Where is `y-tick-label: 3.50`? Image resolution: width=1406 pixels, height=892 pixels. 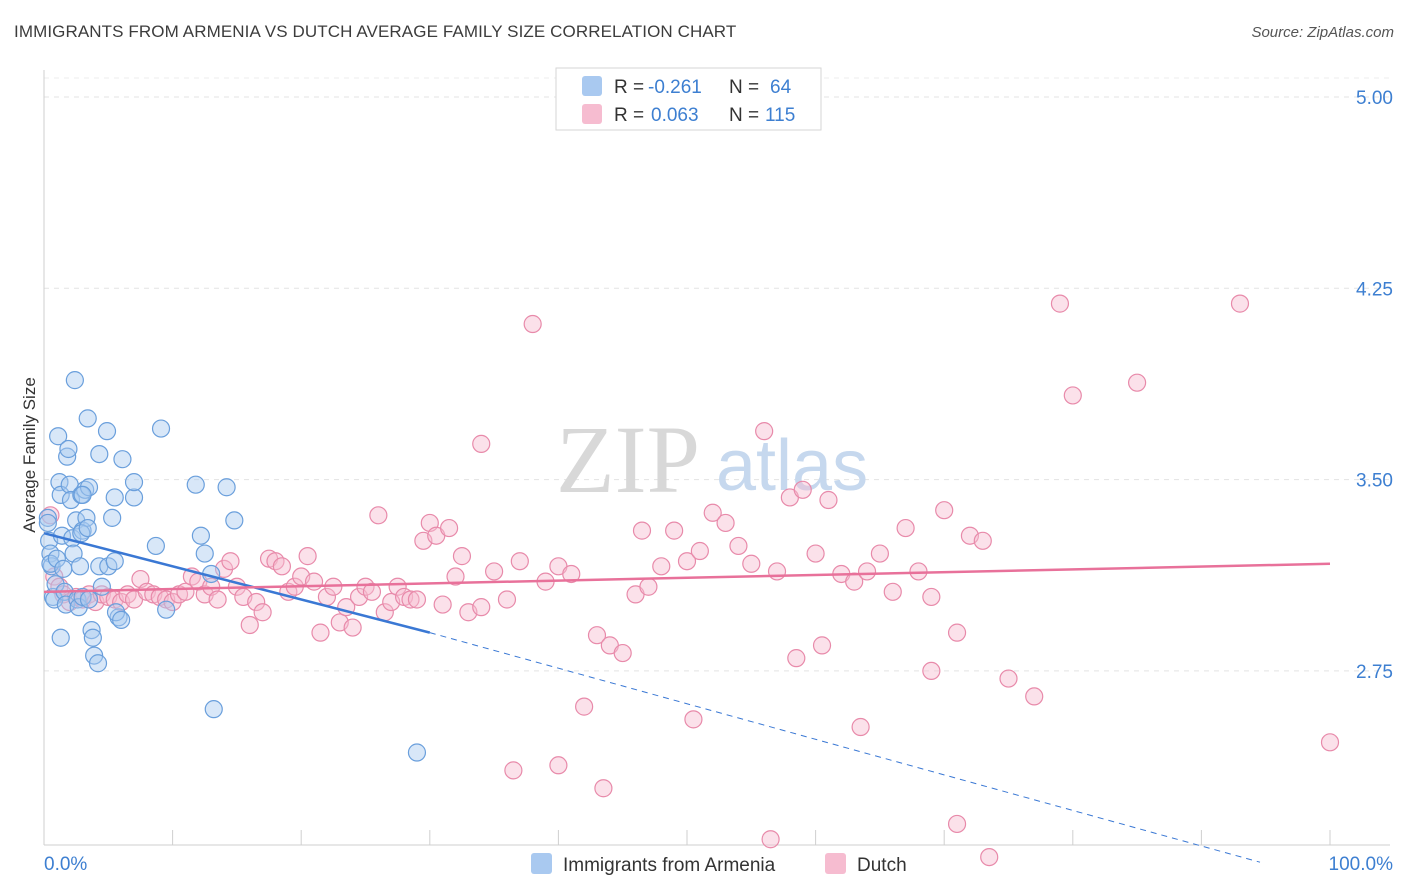
y-tick-label: 3.50 is located at coordinates (1374, 481).